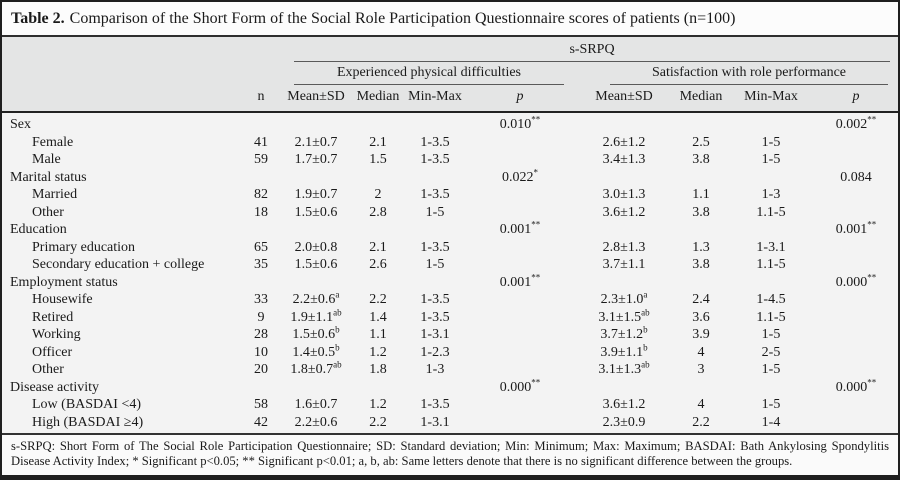 The width and height of the screenshot is (900, 480). I want to click on cell-mean-2: 2.3±0.9, so click(624, 423).